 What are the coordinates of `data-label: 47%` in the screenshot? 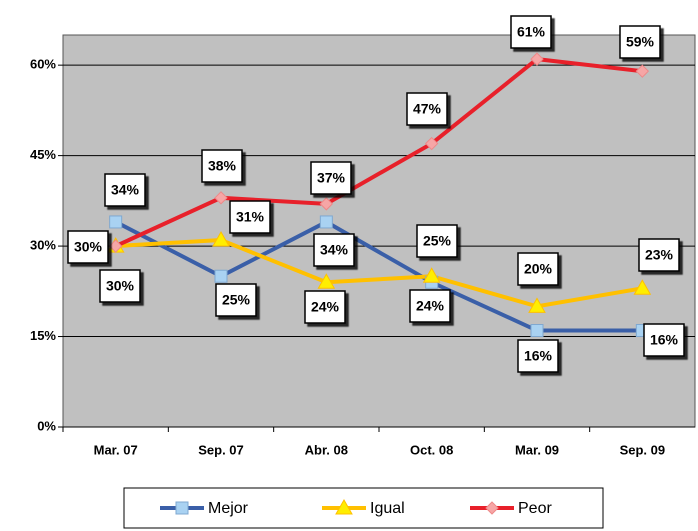 It's located at (427, 109).